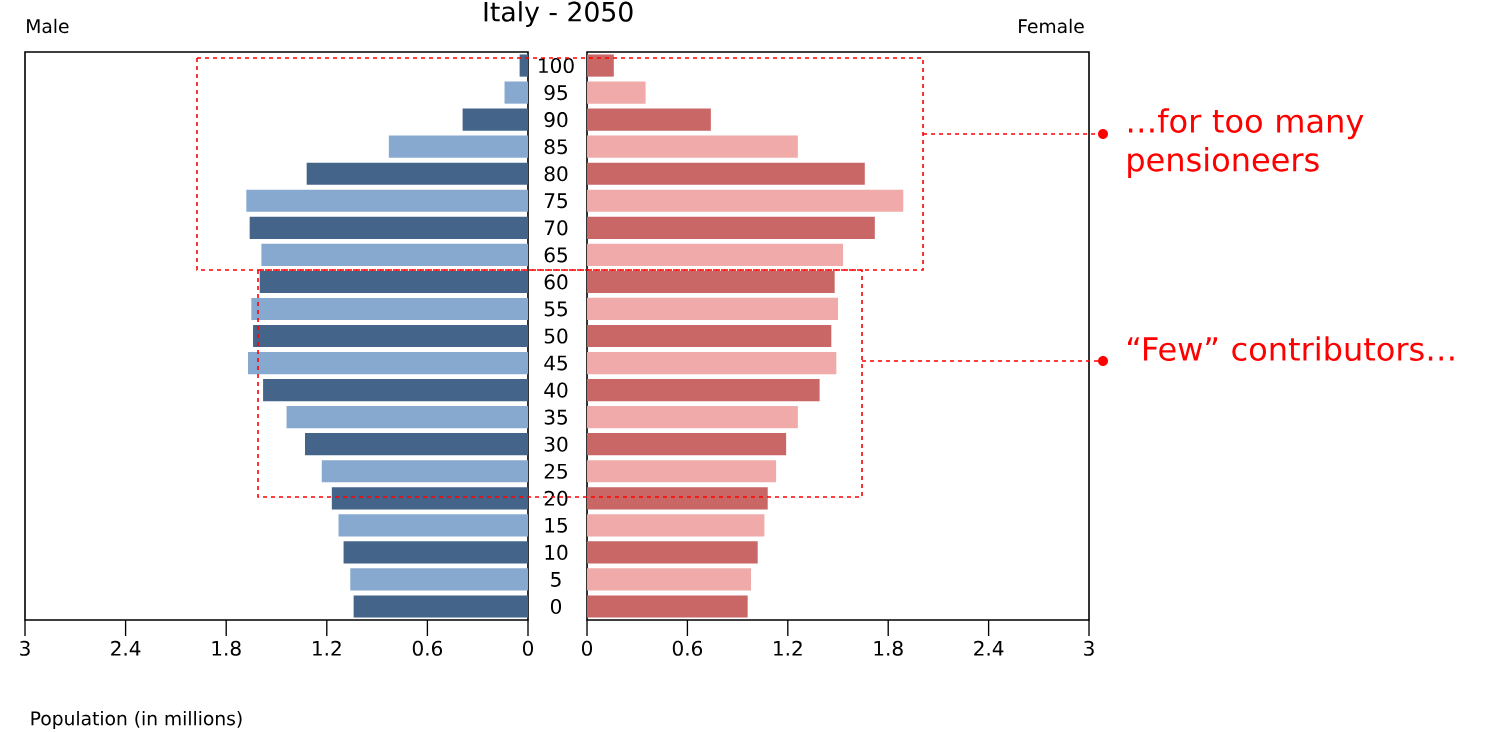 The width and height of the screenshot is (1488, 732). Describe the element at coordinates (1051, 26) in the screenshot. I see `text: Female` at that location.